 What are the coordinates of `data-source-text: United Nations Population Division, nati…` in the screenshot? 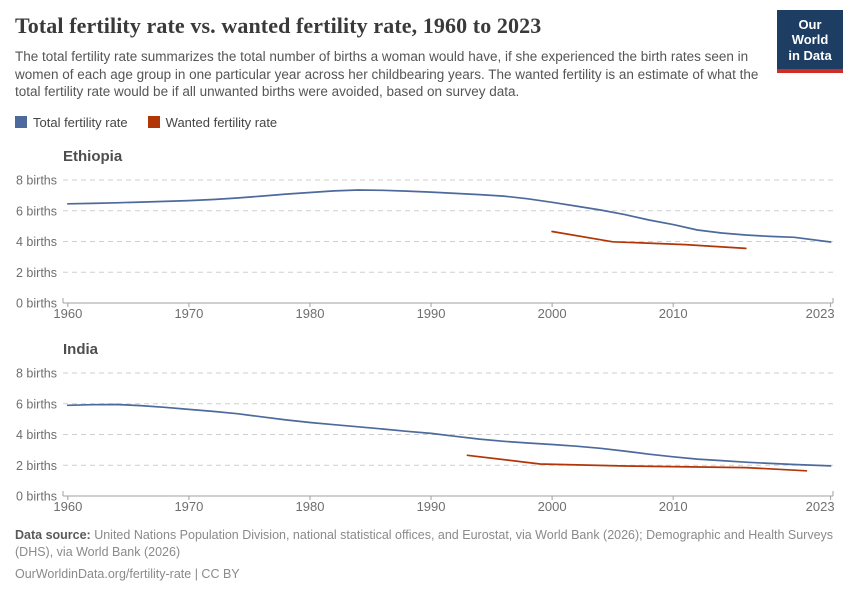 It's located at (424, 543).